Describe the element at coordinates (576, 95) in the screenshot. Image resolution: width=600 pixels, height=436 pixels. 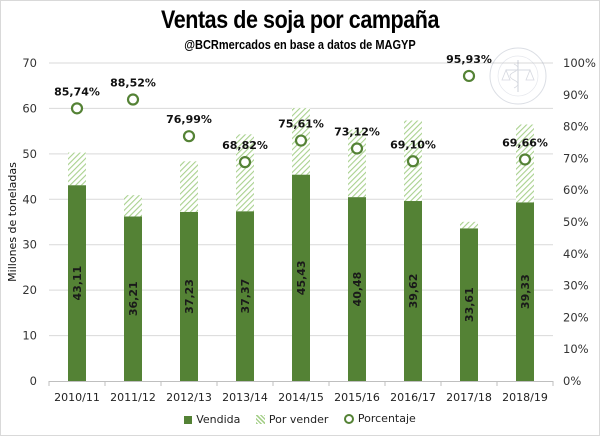
I see `y2-tick-label: 90%` at that location.